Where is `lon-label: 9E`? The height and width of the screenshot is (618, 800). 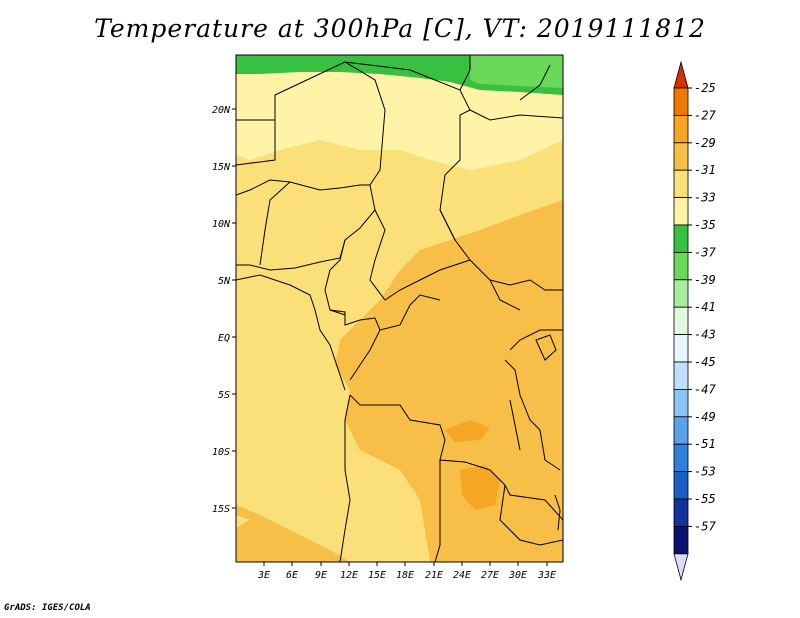 lon-label: 9E is located at coordinates (321, 575).